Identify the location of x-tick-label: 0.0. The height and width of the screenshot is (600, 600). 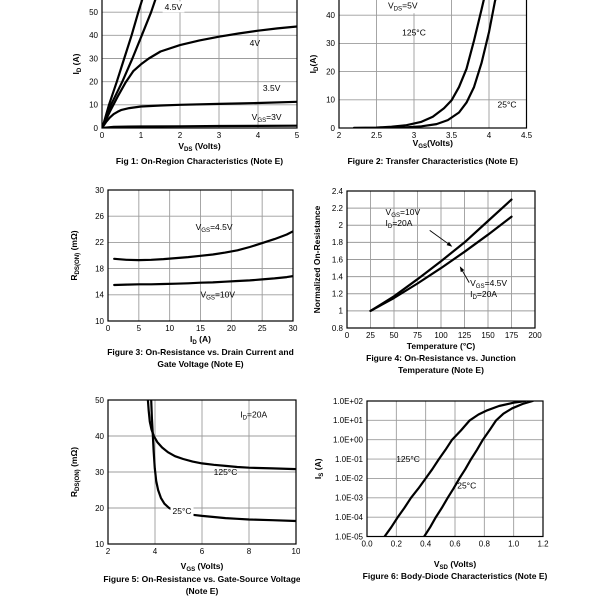
(367, 544).